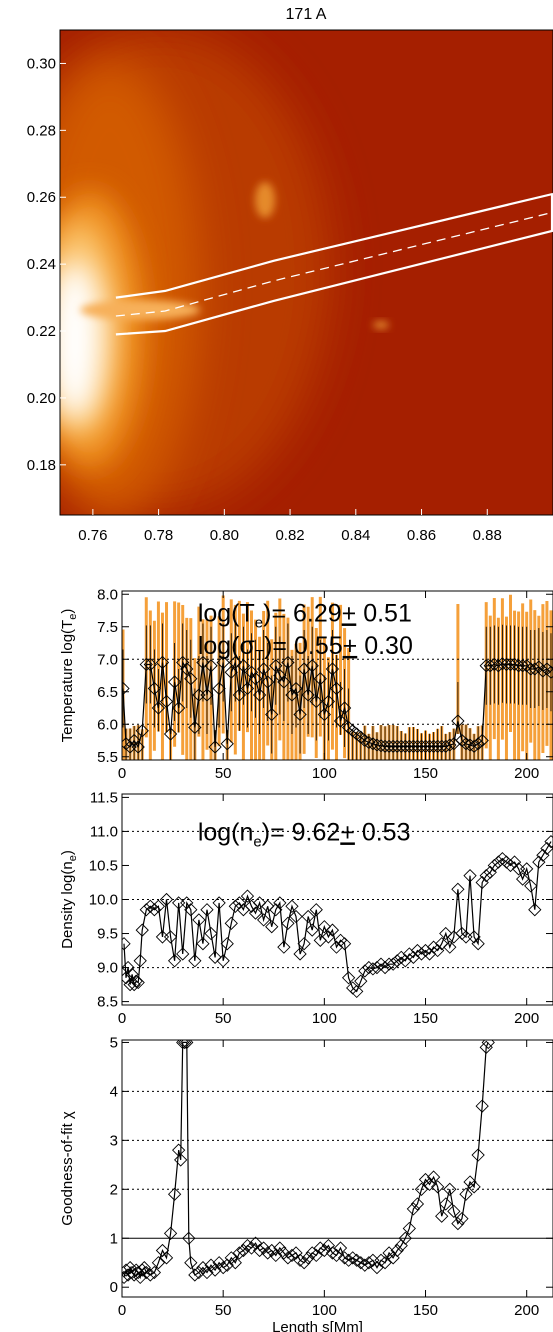 The height and width of the screenshot is (1332, 553). I want to click on y-tick-label: 4, so click(114, 1091).